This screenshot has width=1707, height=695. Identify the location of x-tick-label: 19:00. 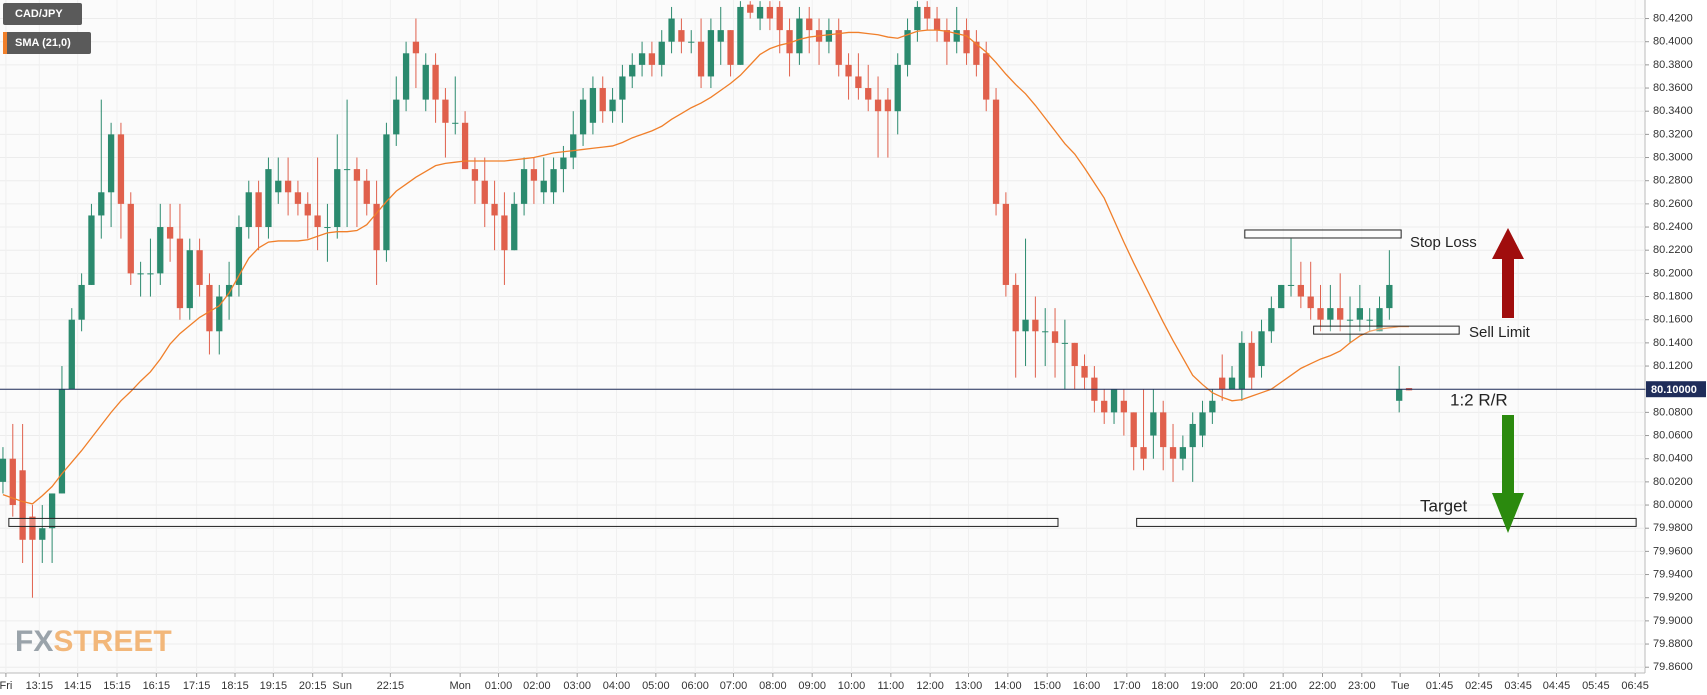
(1205, 686).